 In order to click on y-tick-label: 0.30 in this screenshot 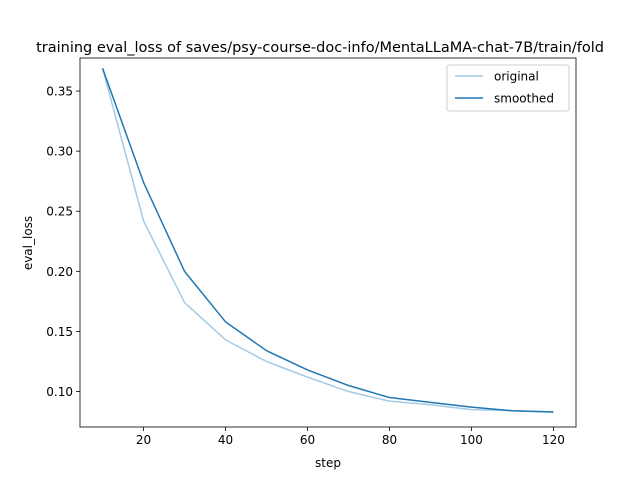, I will do `click(59, 152)`.